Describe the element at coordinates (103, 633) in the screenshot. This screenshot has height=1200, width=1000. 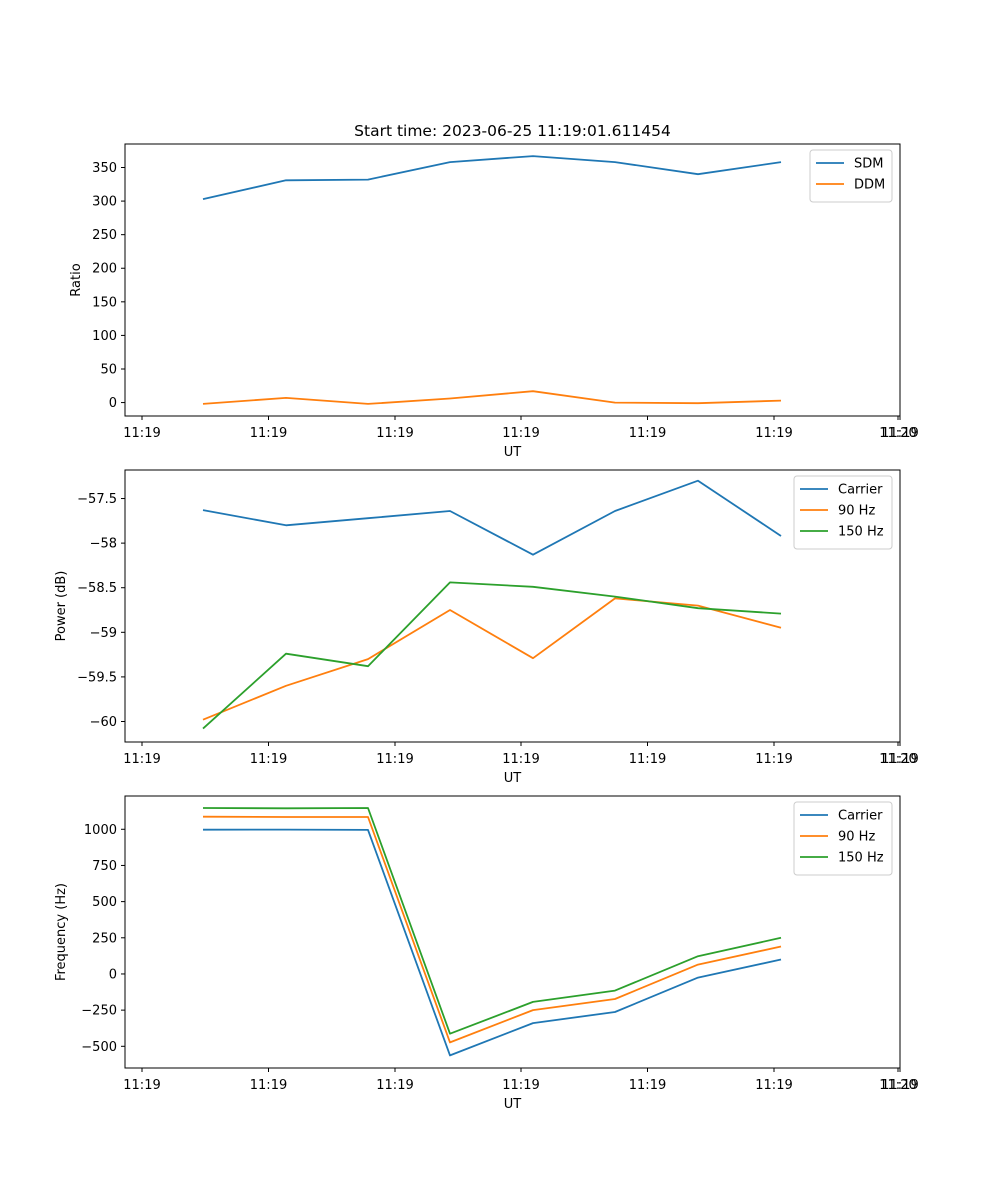
I see `y-tick-label: −59` at that location.